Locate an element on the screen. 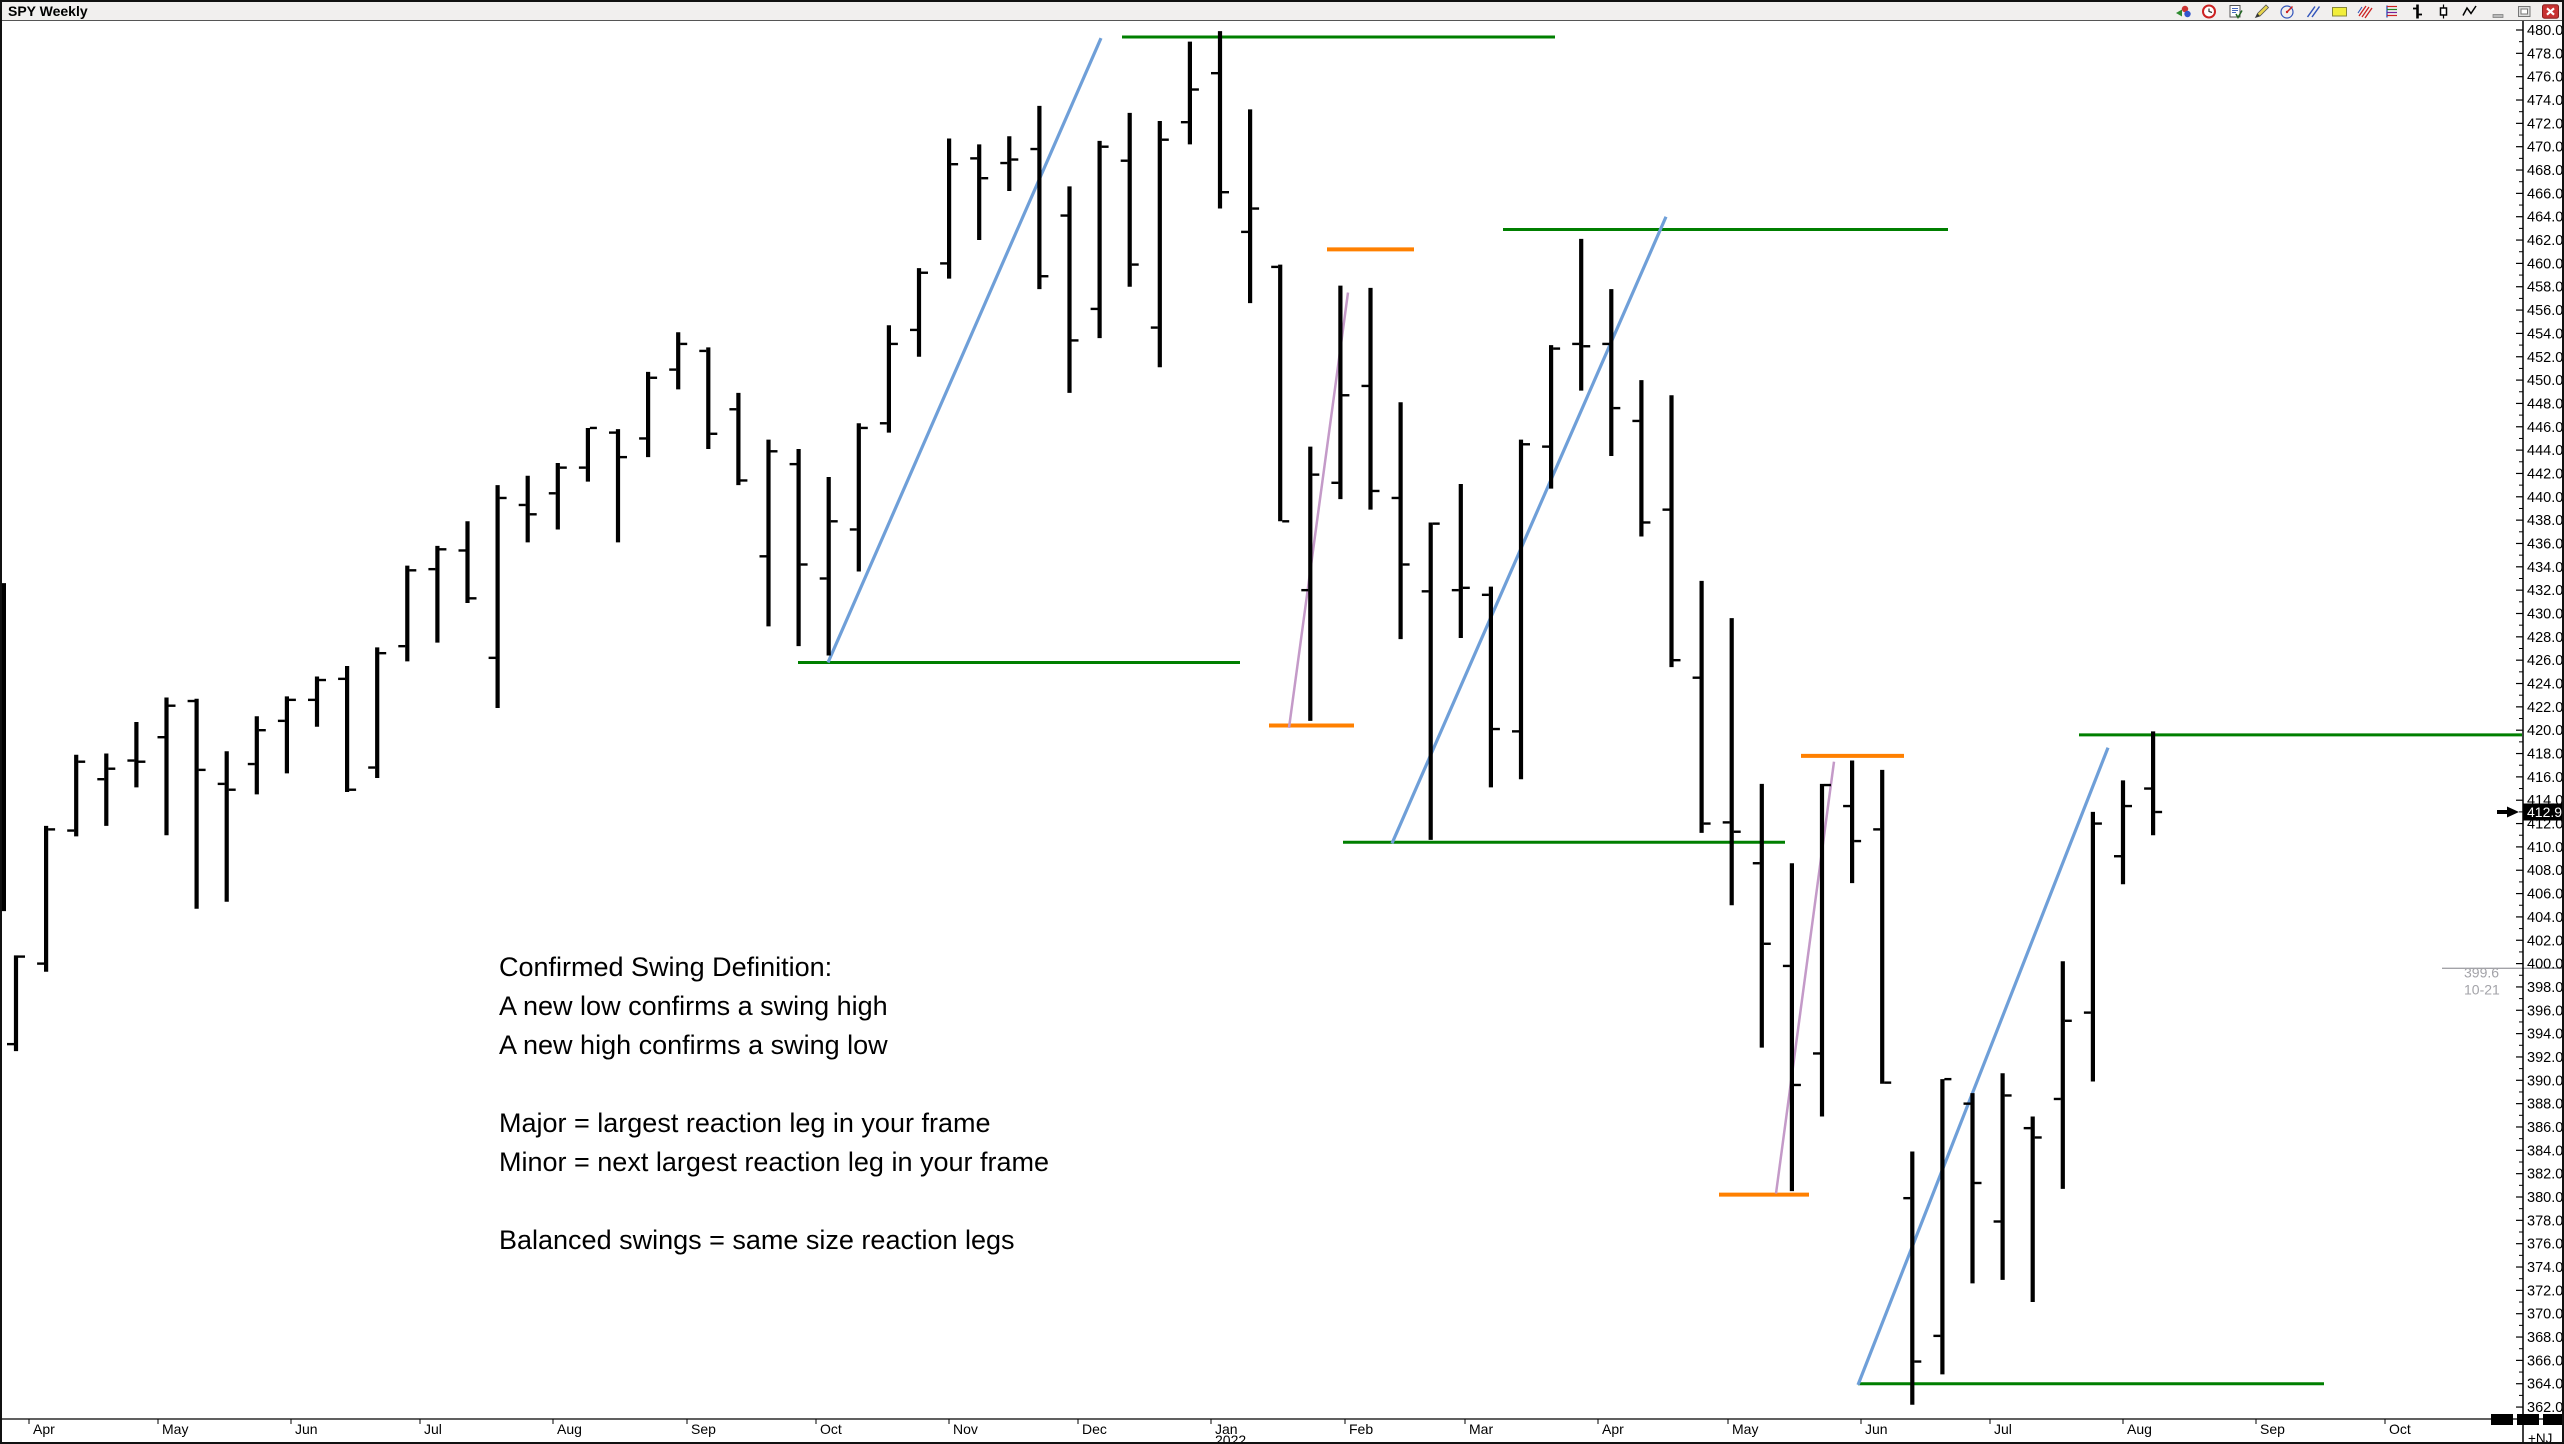 Image resolution: width=2564 pixels, height=1444 pixels. svg-text: 466.00 is located at coordinates (2545, 194).